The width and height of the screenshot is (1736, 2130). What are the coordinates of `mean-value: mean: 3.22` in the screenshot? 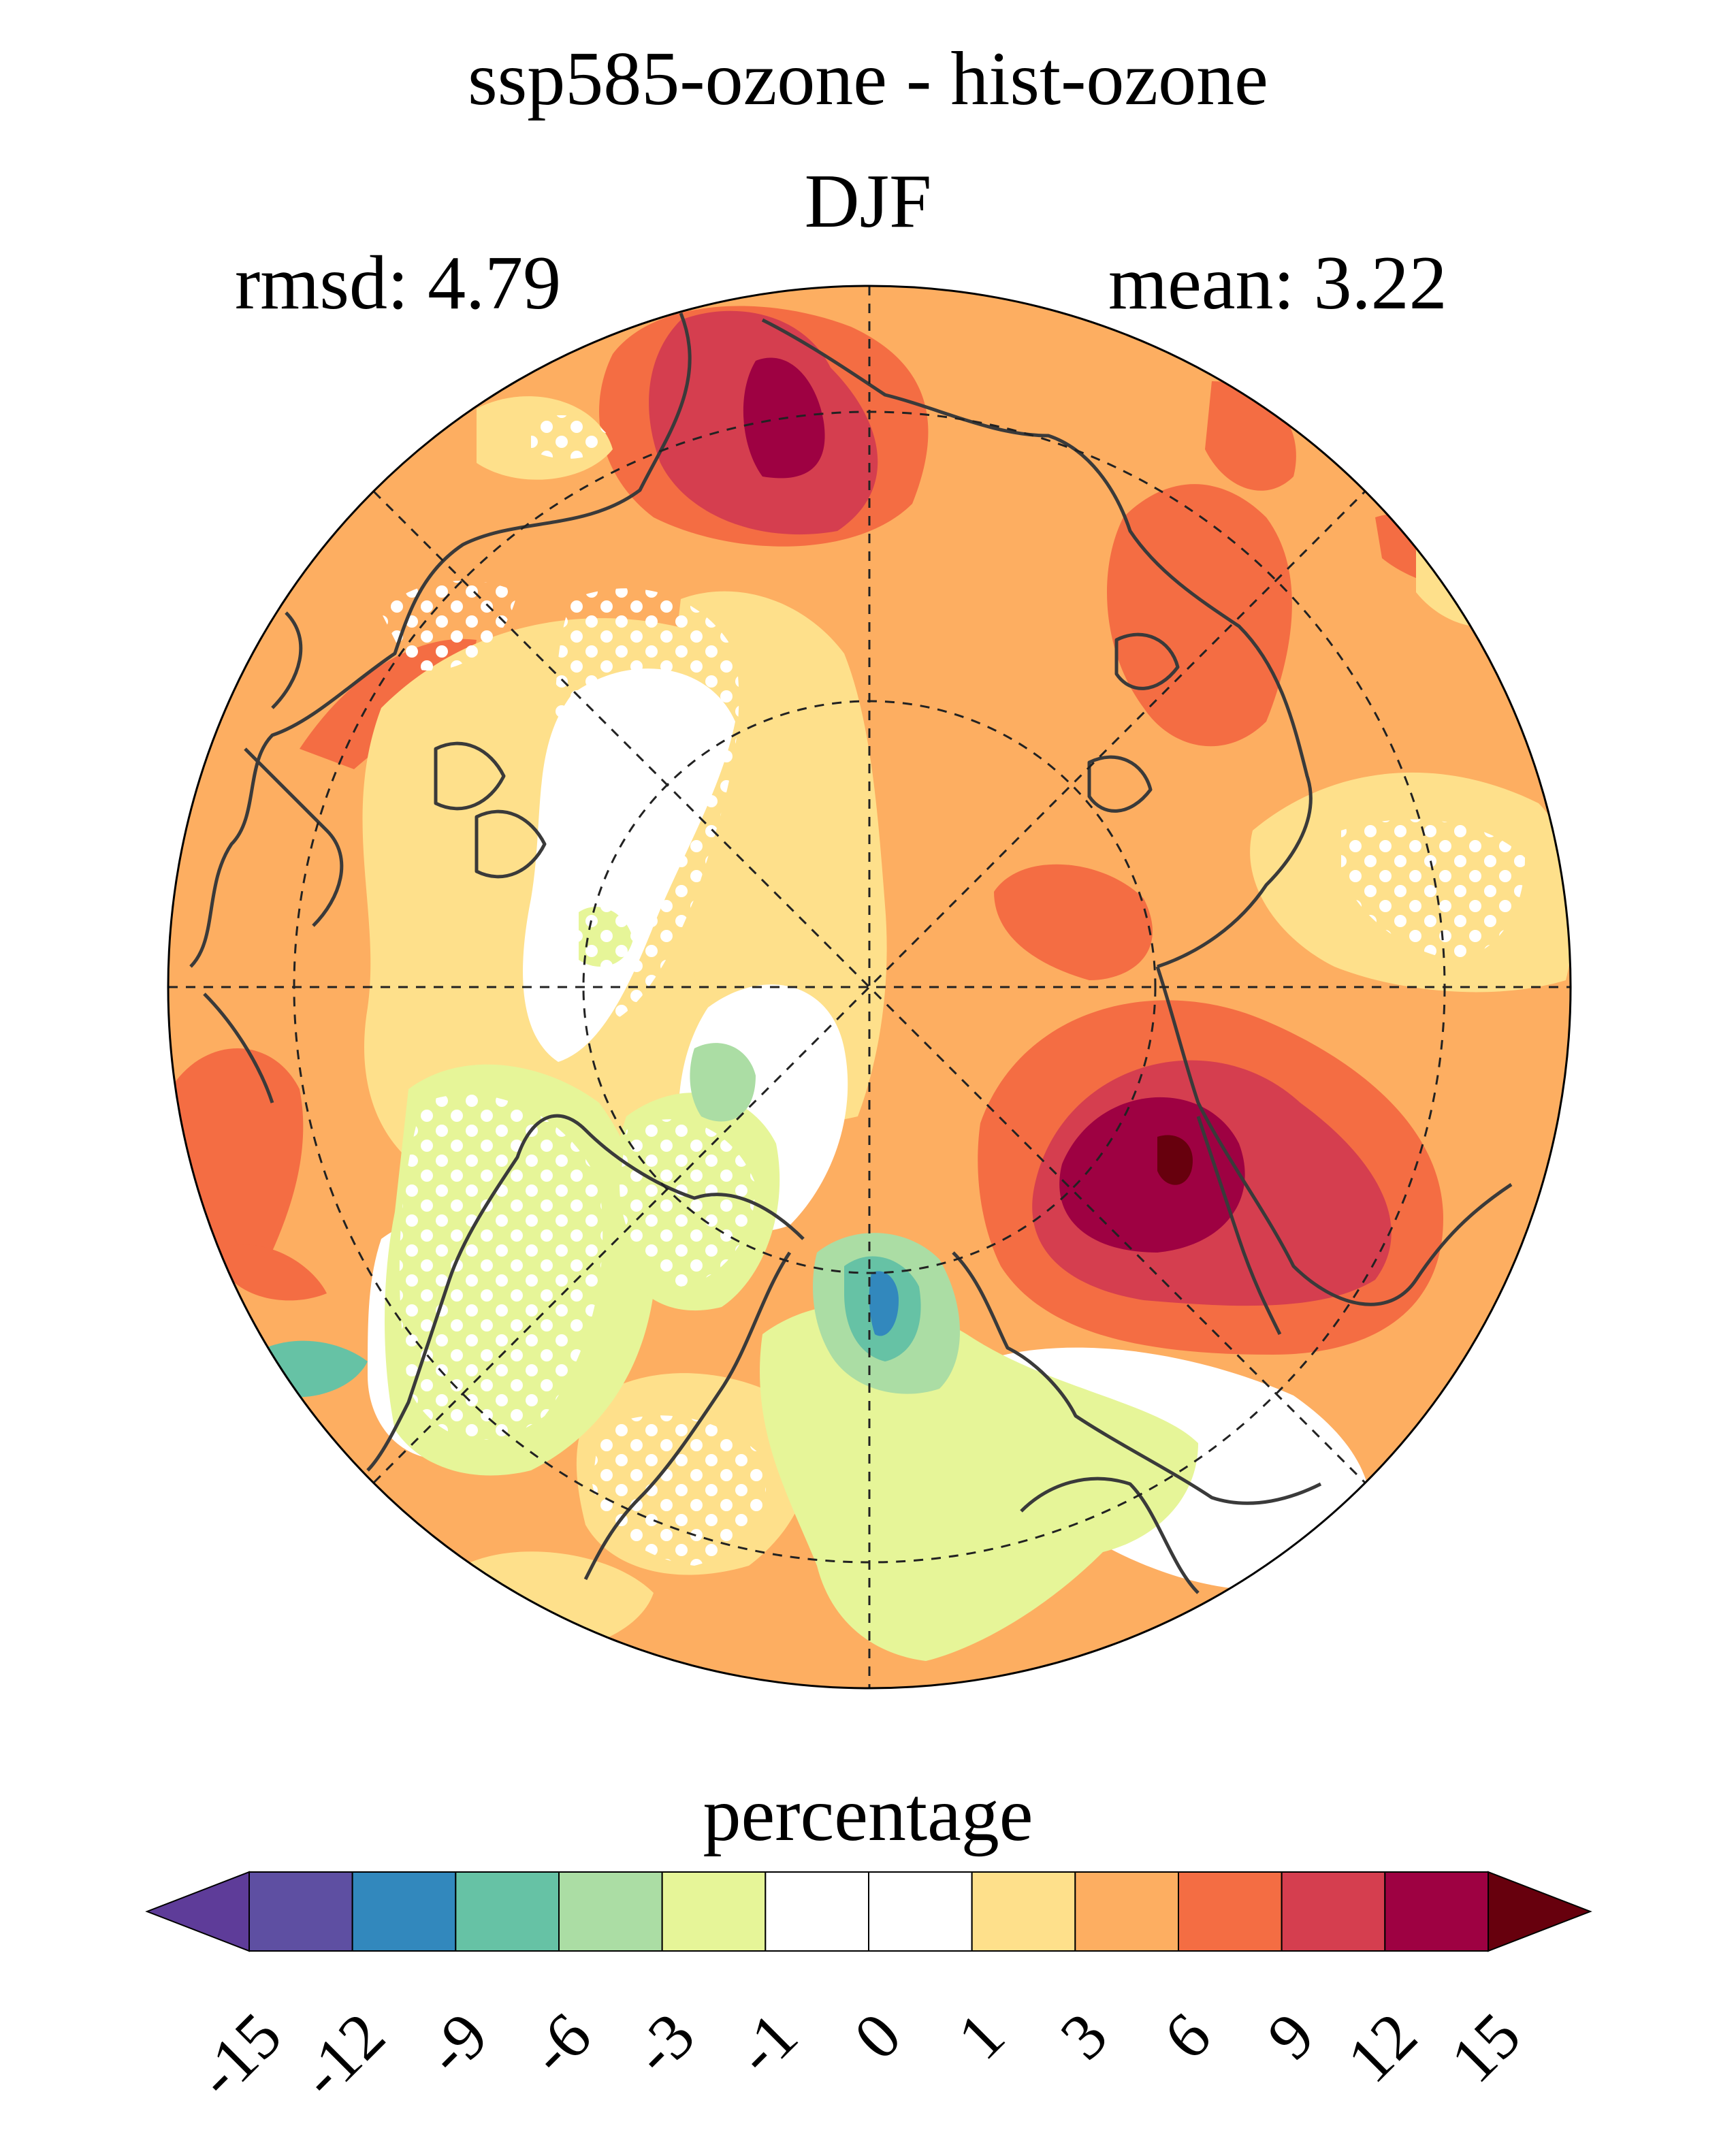 It's located at (1277, 283).